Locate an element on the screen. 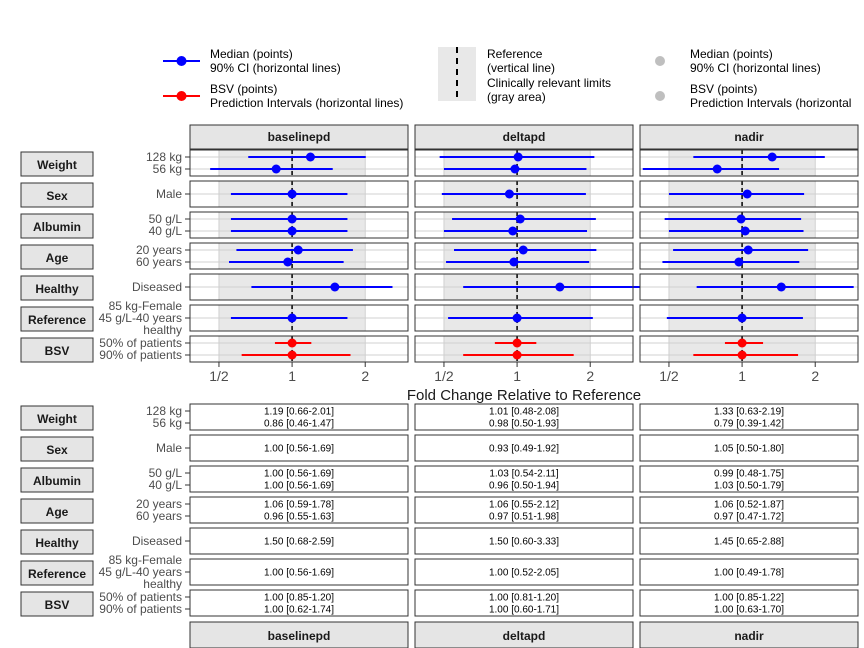 This screenshot has height=648, width=864. level-label: 90% of patients is located at coordinates (140, 355).